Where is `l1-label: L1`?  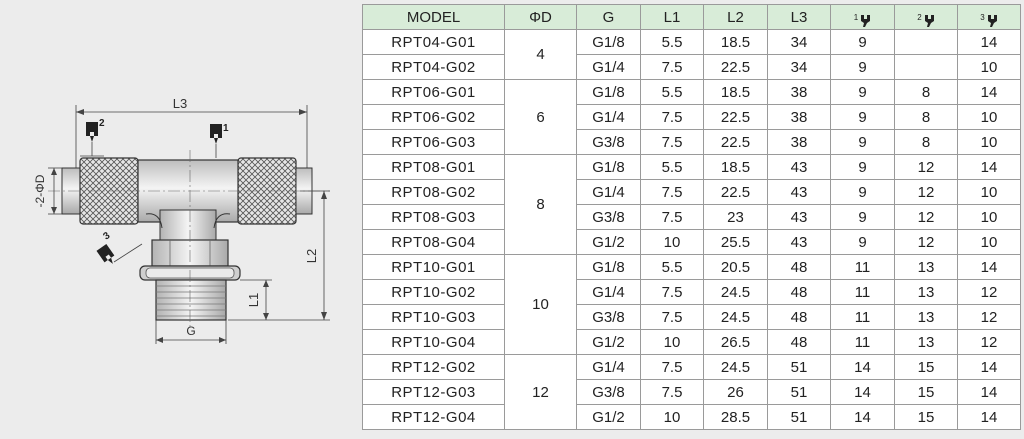
l1-label: L1 is located at coordinates (253, 300).